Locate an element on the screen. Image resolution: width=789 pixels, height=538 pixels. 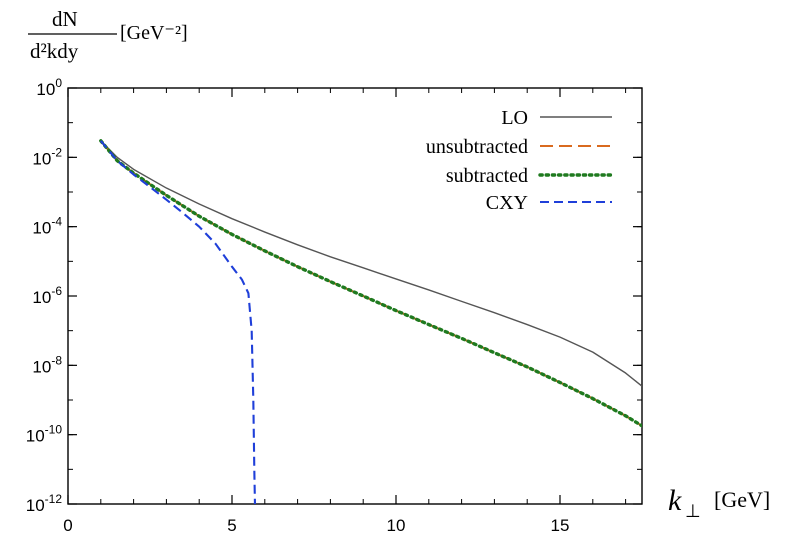
x-tick-label: 15 is located at coordinates (560, 525).